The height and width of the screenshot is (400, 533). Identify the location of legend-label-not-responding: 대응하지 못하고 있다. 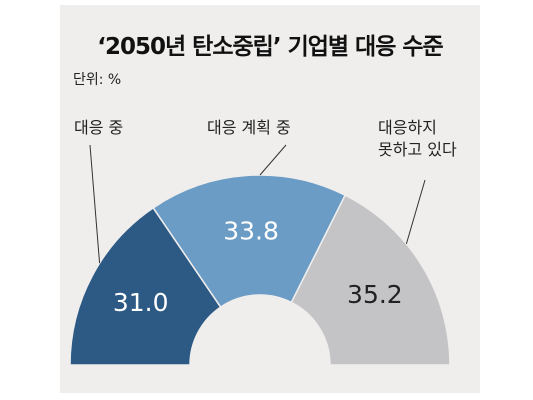
(417, 138).